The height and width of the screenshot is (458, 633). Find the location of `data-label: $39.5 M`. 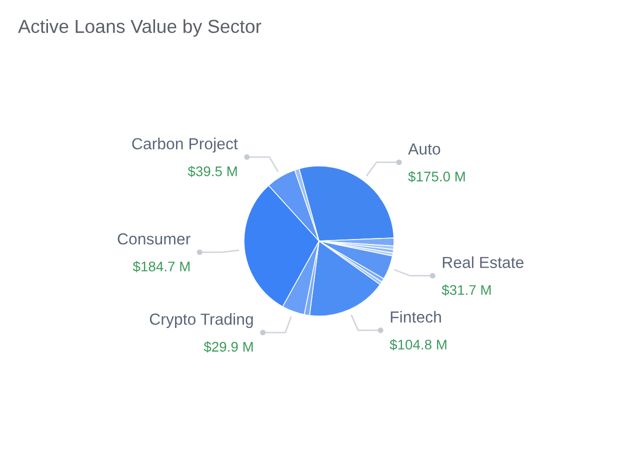

data-label: $39.5 M is located at coordinates (212, 172).